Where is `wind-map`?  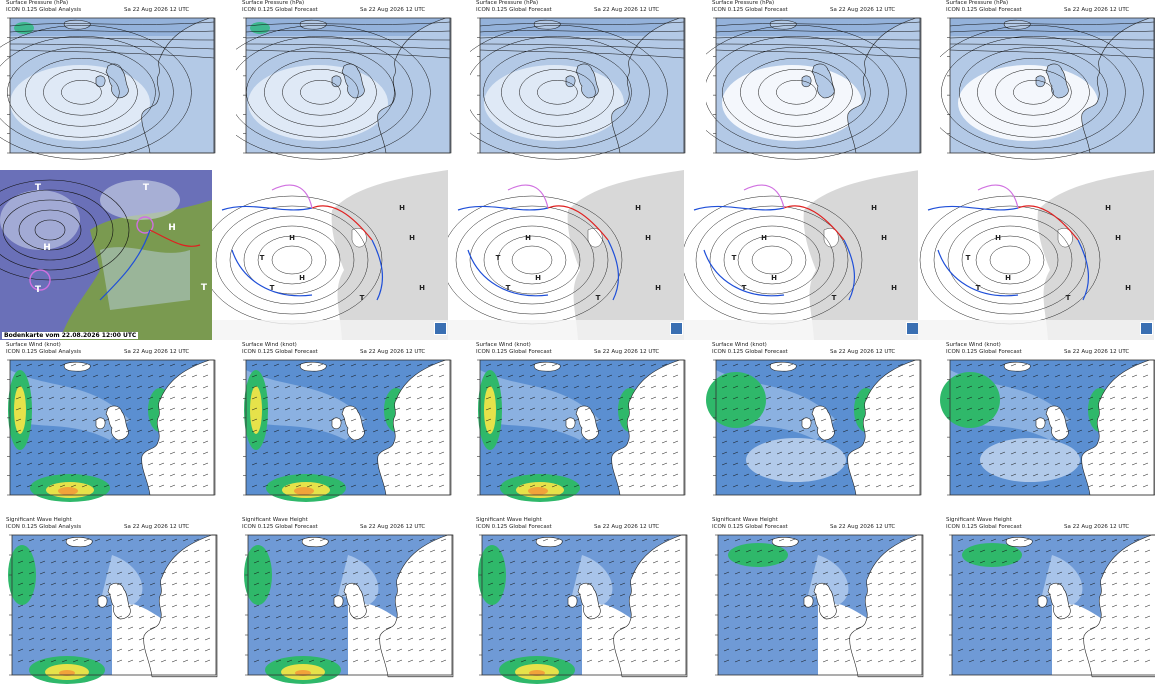
wind-map is located at coordinates (347, 430).